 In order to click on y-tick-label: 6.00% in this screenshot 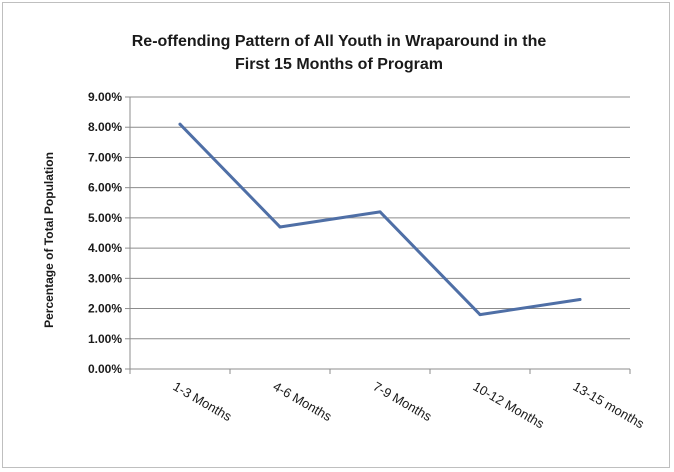, I will do `click(105, 188)`.